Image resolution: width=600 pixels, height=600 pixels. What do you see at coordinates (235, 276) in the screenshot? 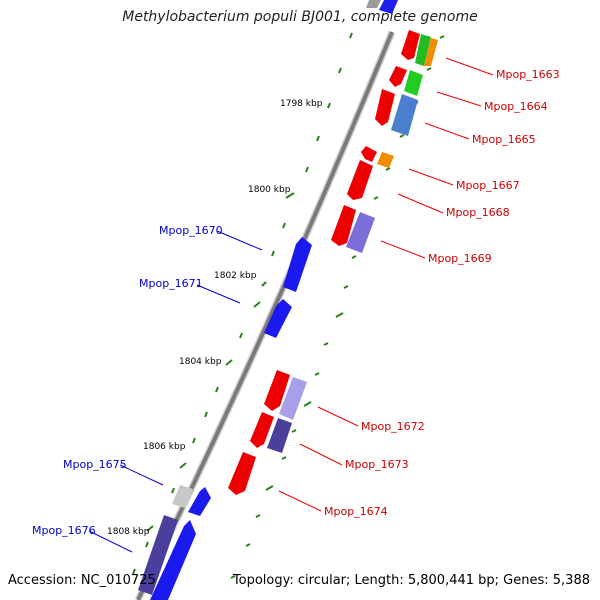
I see `kbp-label-1802: 1802 kbp` at bounding box center [235, 276].